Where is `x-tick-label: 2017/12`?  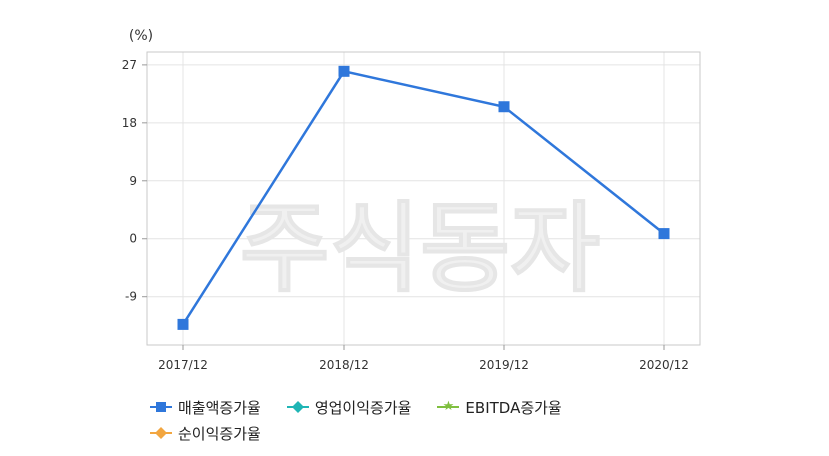
x-tick-label: 2017/12 is located at coordinates (183, 365).